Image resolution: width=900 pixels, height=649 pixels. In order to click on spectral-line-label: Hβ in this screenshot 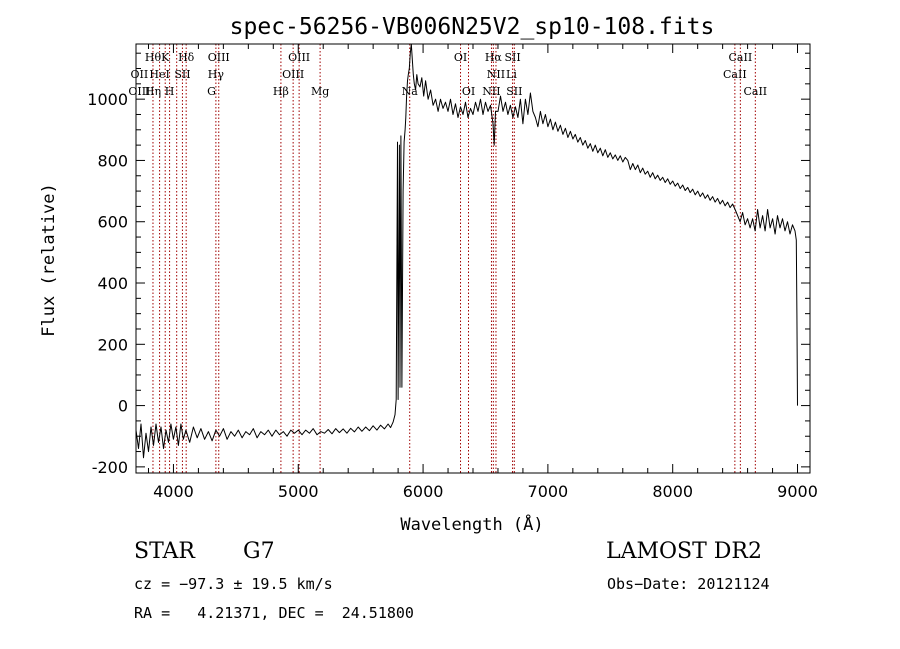, I will do `click(281, 91)`.